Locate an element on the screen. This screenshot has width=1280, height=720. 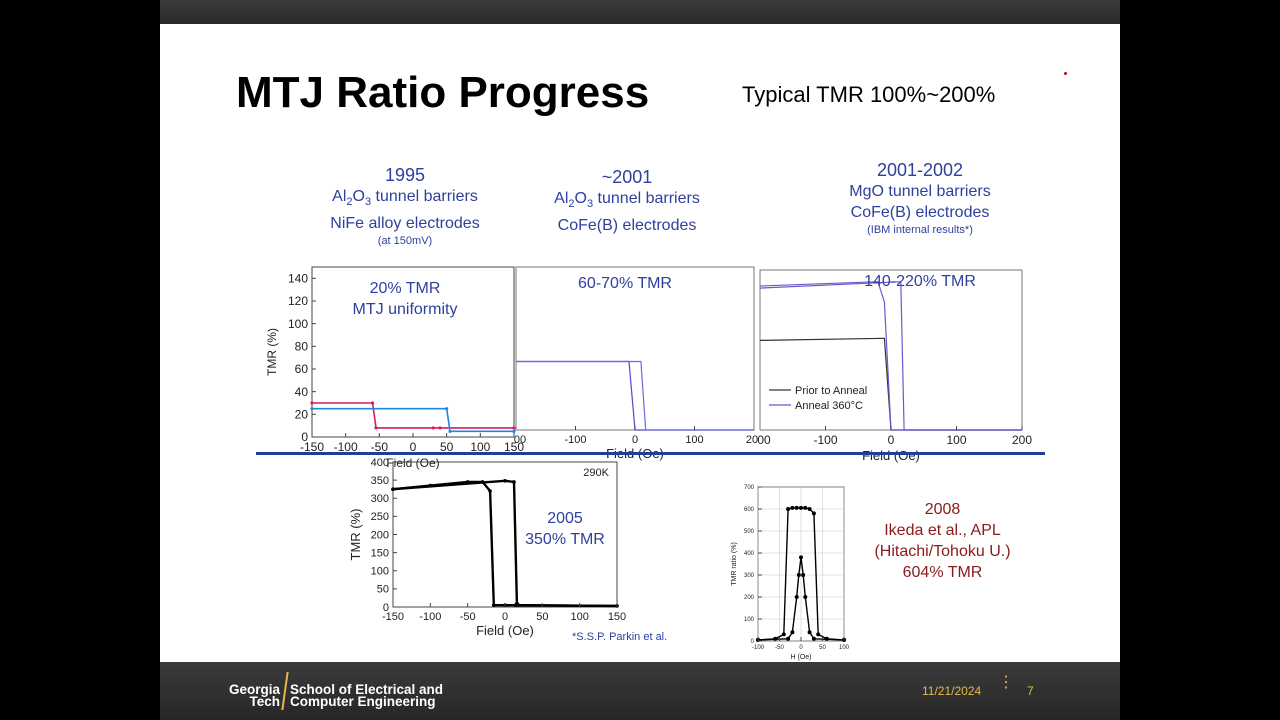
caption-1995-barrier: Al2O3 tunnel barriers is located at coordinates (405, 198).